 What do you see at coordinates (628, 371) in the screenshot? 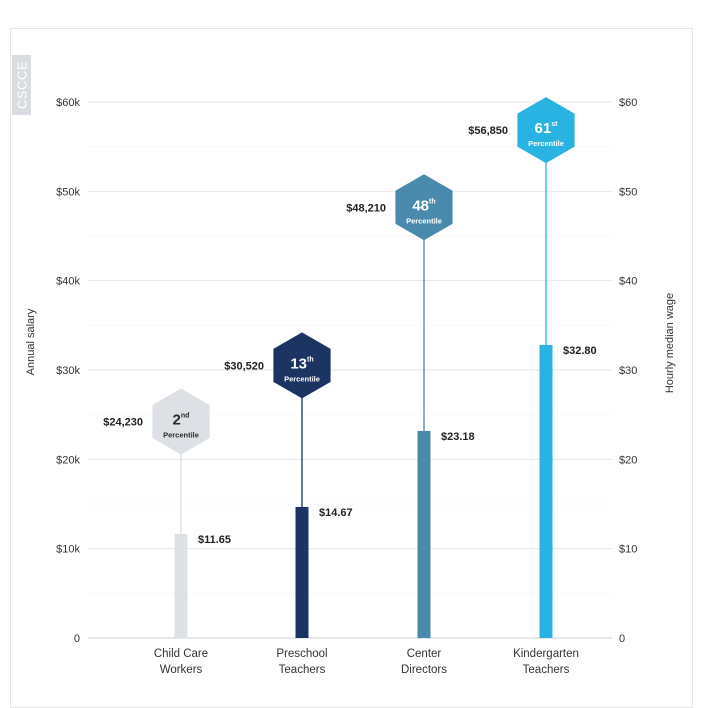
I see `right-tick-label: $30` at bounding box center [628, 371].